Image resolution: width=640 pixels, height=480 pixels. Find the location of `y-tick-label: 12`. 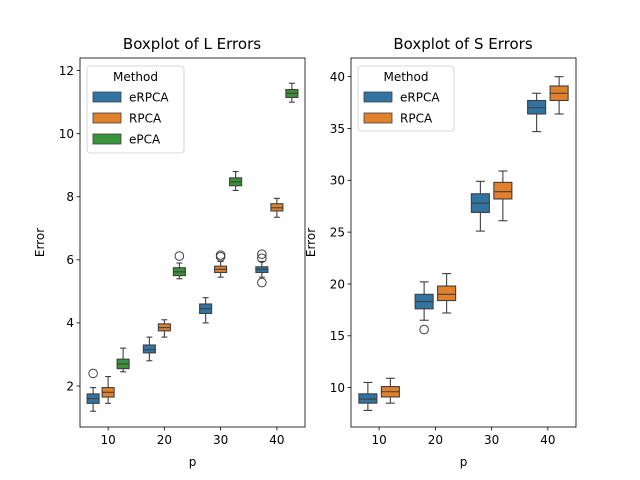

y-tick-label: 12 is located at coordinates (66, 71).